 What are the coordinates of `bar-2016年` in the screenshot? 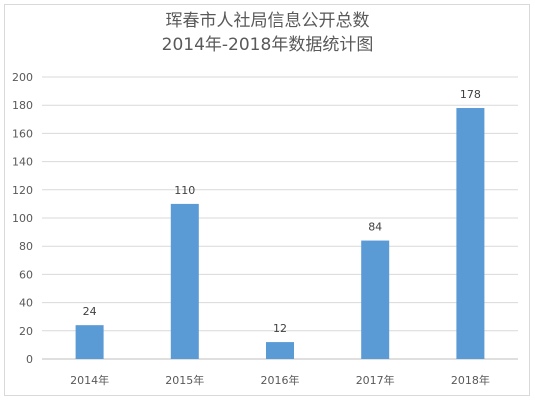 It's located at (280, 350).